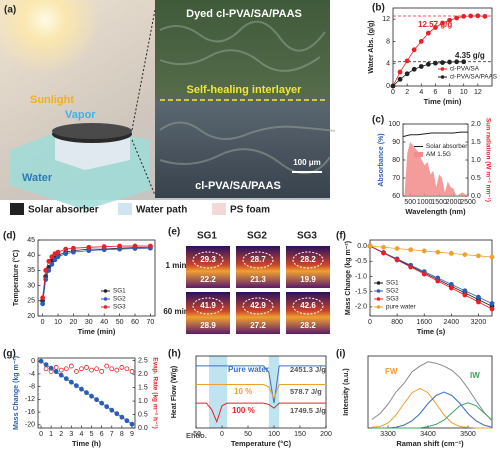 Image resolution: width=500 pixels, height=456 pixels. What do you see at coordinates (443, 101) in the screenshot?
I see `x-axis-label: Time (min)` at bounding box center [443, 101].